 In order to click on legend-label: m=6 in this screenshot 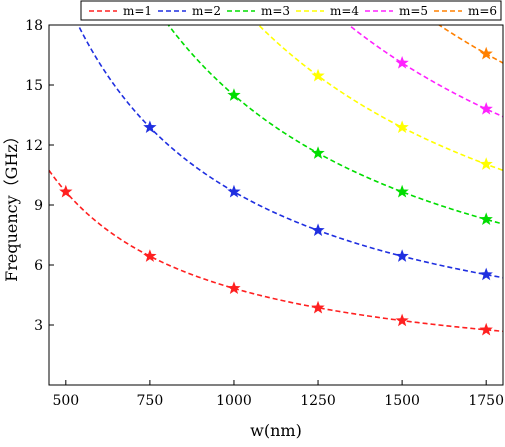, I will do `click(482, 11)`.